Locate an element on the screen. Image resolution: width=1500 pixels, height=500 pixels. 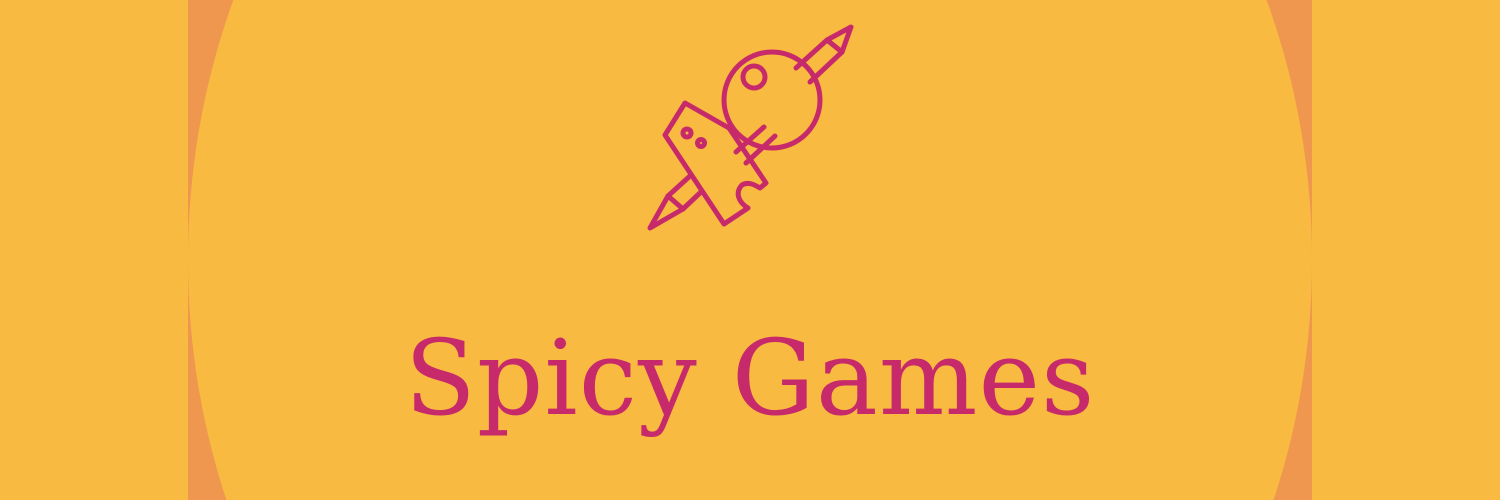
brand-title: Spicy Games is located at coordinates (750, 378).